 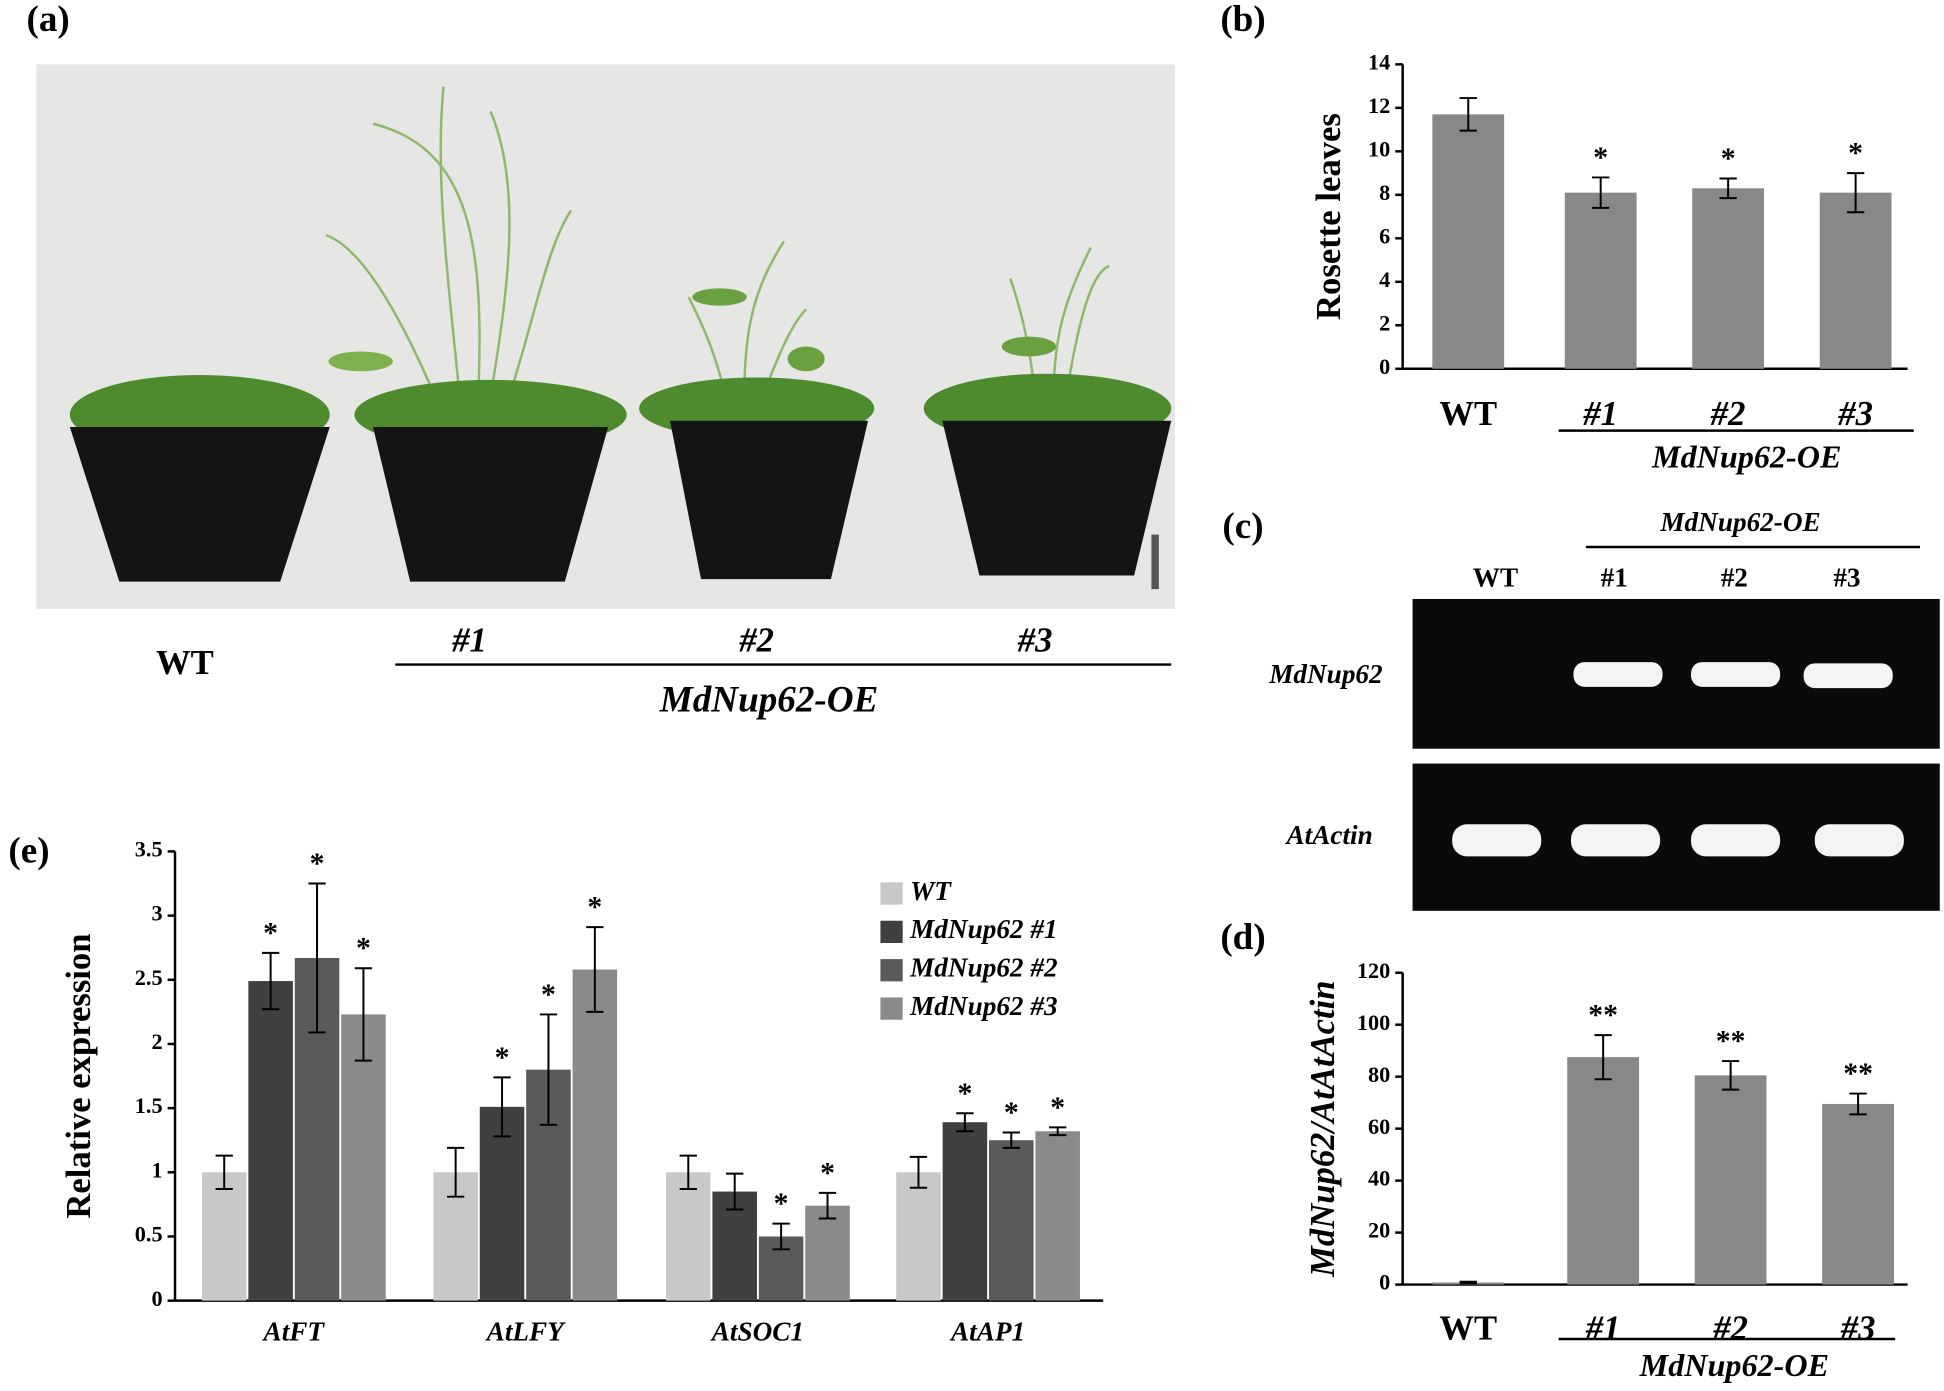 I want to click on x-tick-label: AtLFY, so click(x=525, y=1331).